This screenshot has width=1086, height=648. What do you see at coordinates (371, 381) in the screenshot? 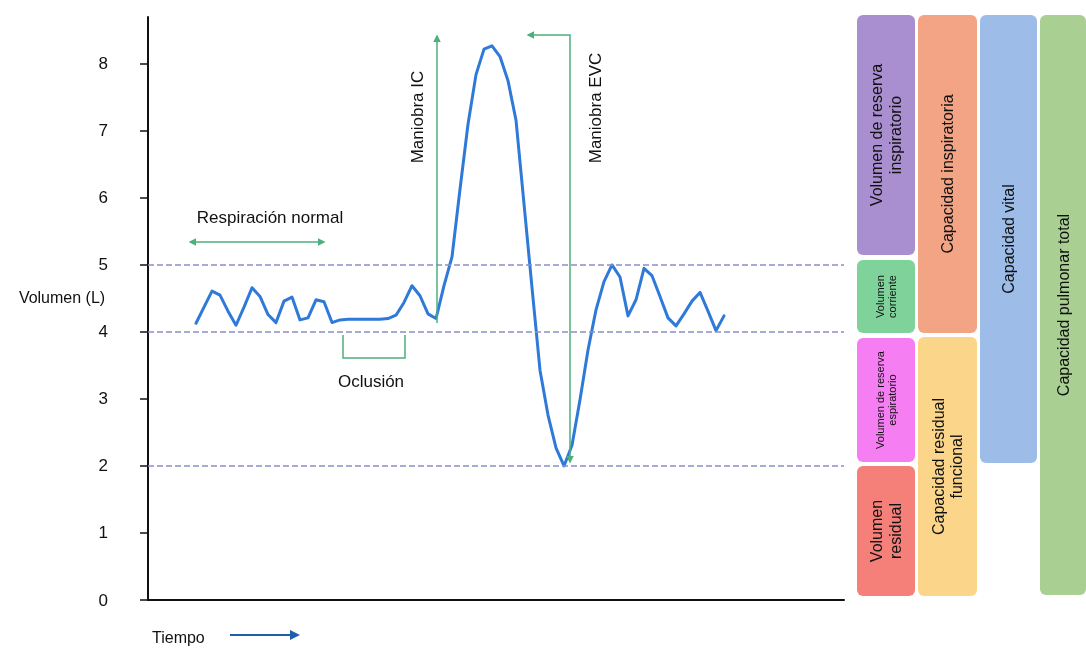
I see `annotation: Oclusión` at bounding box center [371, 381].